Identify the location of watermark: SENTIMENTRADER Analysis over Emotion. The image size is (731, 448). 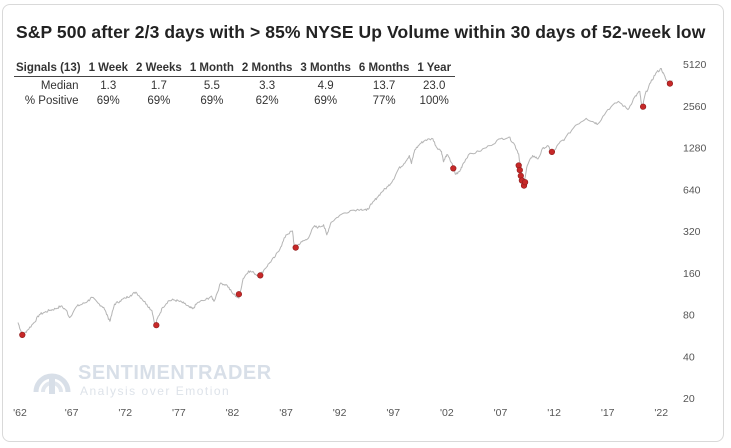
(150, 382).